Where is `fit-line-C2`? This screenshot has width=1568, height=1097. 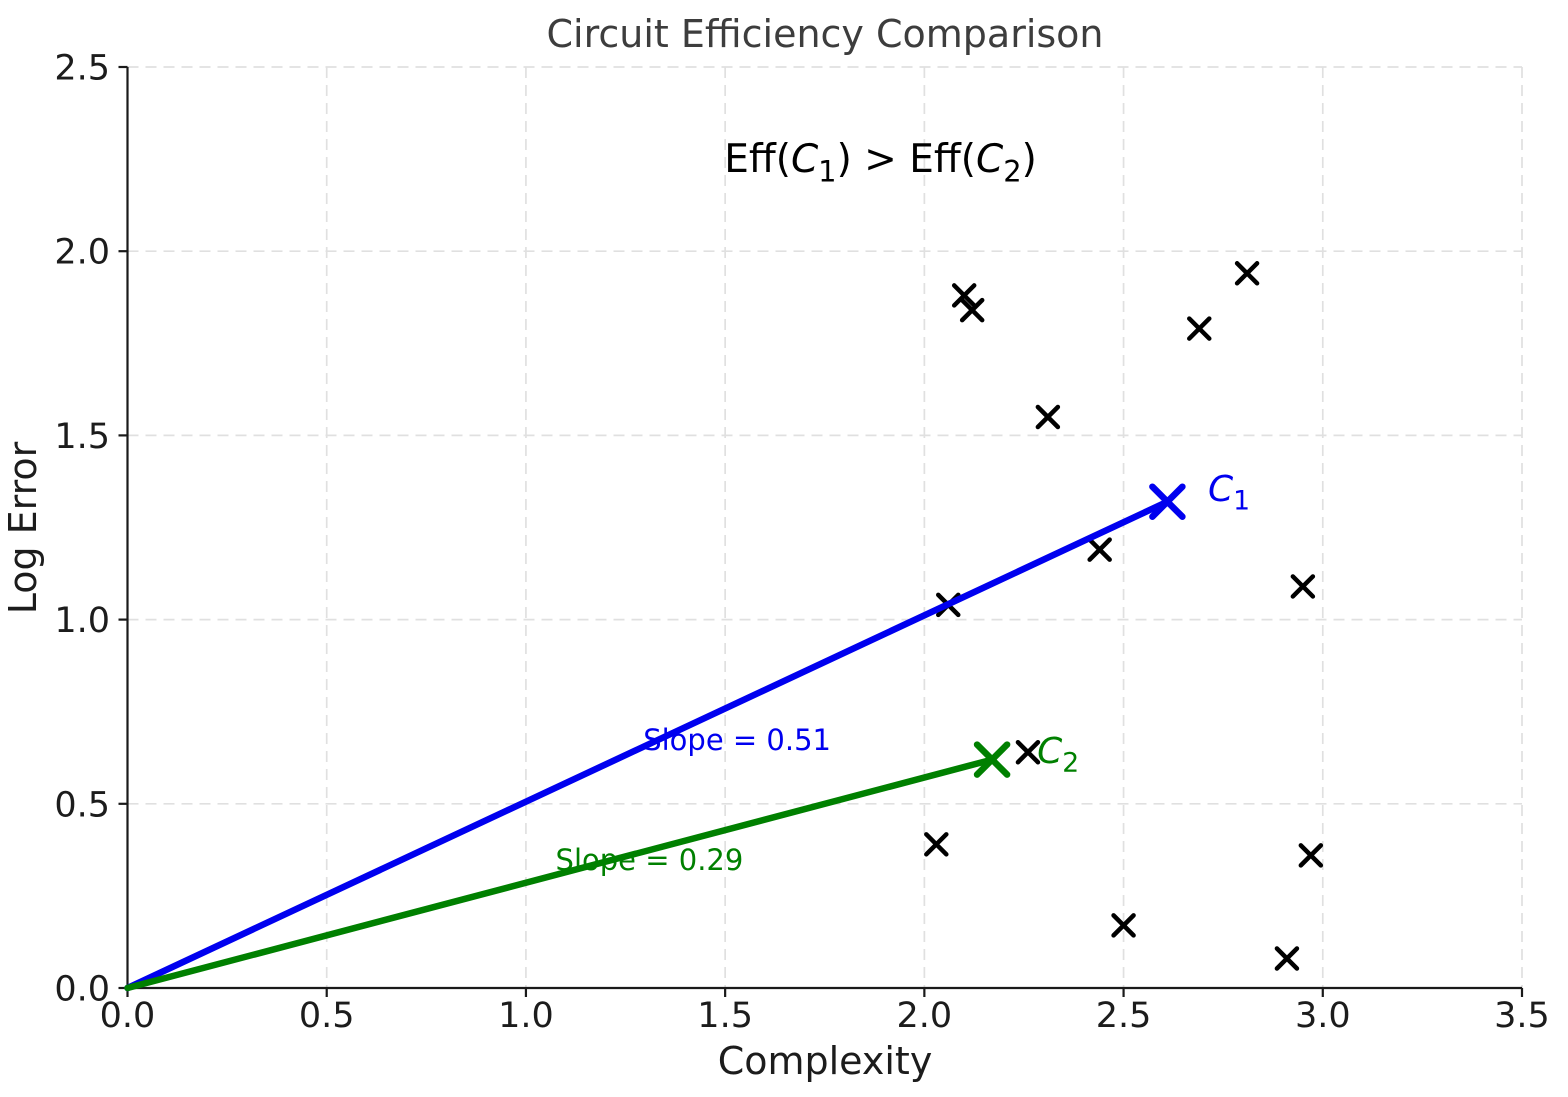
fit-line-C2 is located at coordinates (560, 874).